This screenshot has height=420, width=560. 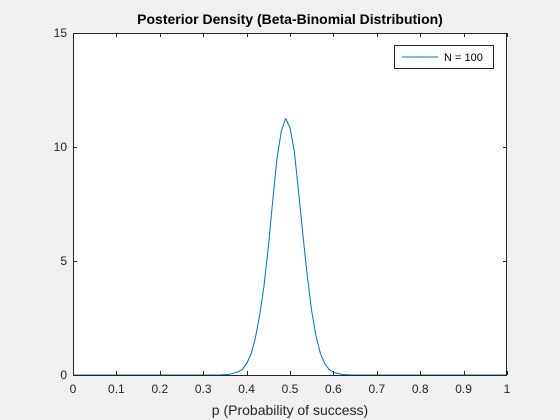 I want to click on x-tick-label: 0.7, so click(x=376, y=389).